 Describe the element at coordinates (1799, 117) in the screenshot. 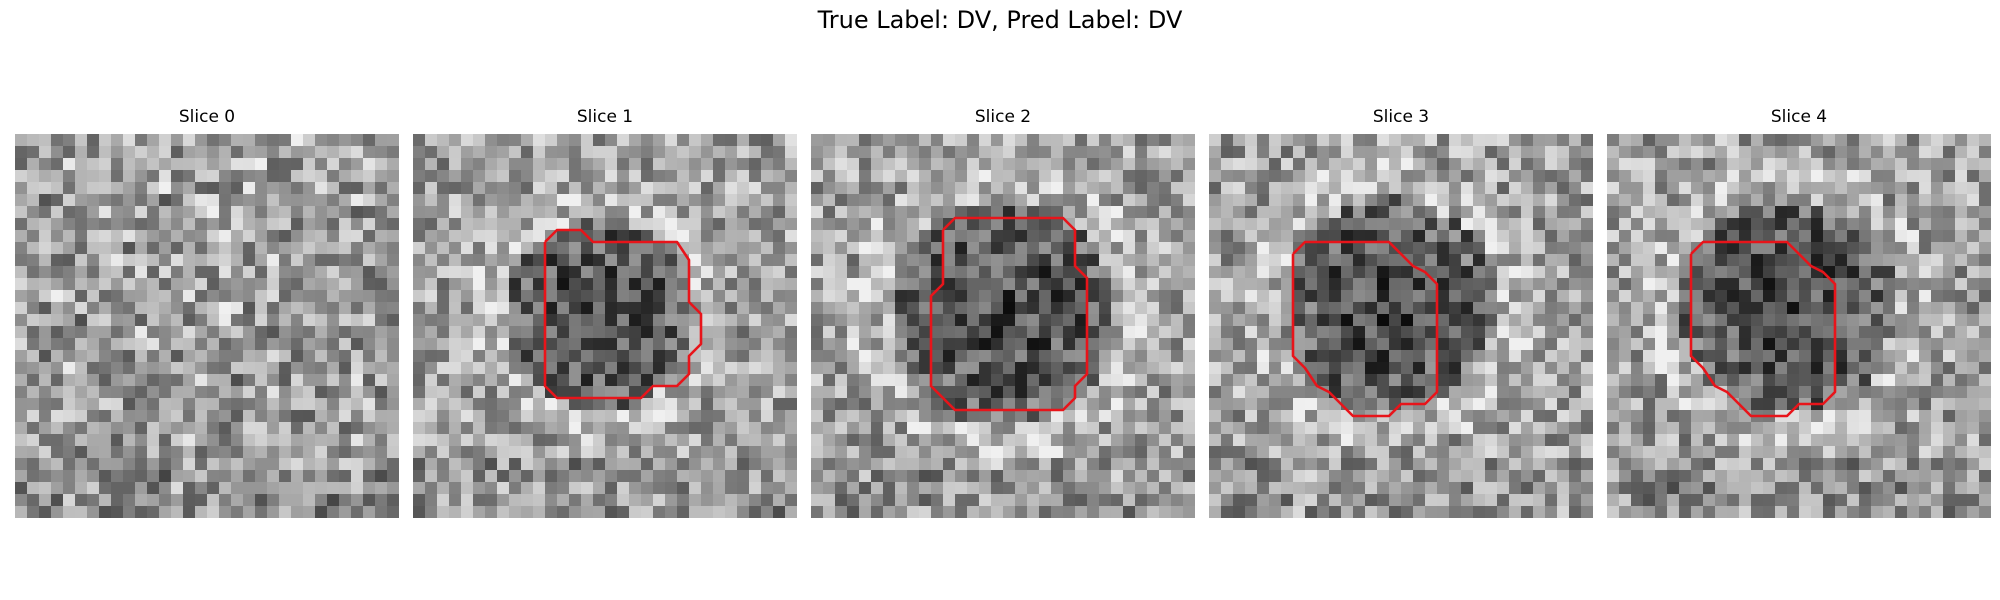

I see `slice-title: Slice 4` at that location.